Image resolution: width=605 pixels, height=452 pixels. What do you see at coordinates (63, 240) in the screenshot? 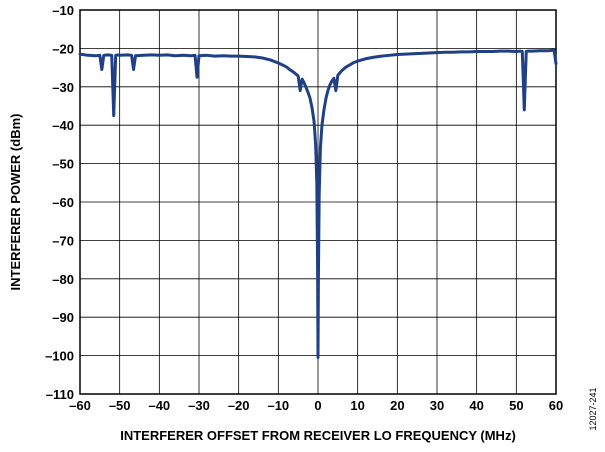
I see `y-tick-label: –70` at bounding box center [63, 240].